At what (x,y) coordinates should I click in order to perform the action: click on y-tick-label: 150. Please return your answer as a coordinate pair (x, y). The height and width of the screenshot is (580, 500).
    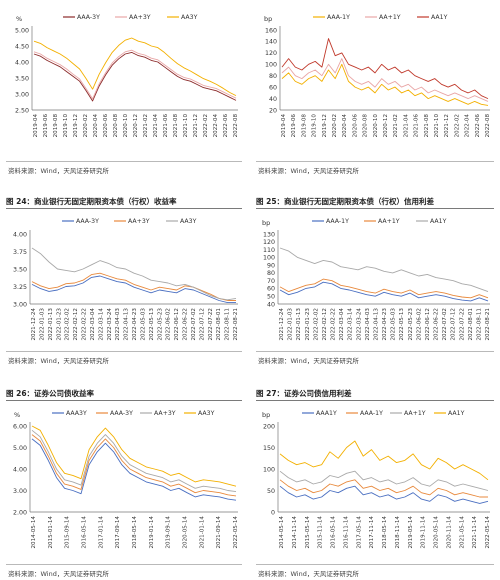
    Looking at the image, I should click on (269, 448).